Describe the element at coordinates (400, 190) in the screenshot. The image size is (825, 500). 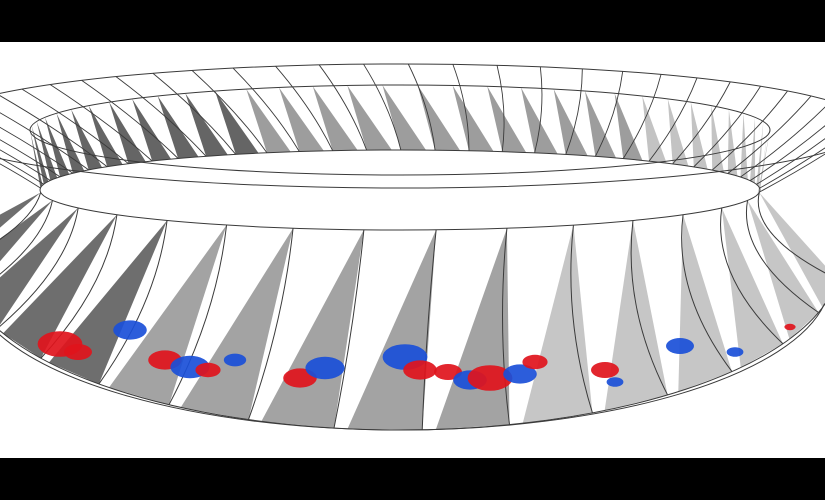
I see `ring-innerMid` at that location.